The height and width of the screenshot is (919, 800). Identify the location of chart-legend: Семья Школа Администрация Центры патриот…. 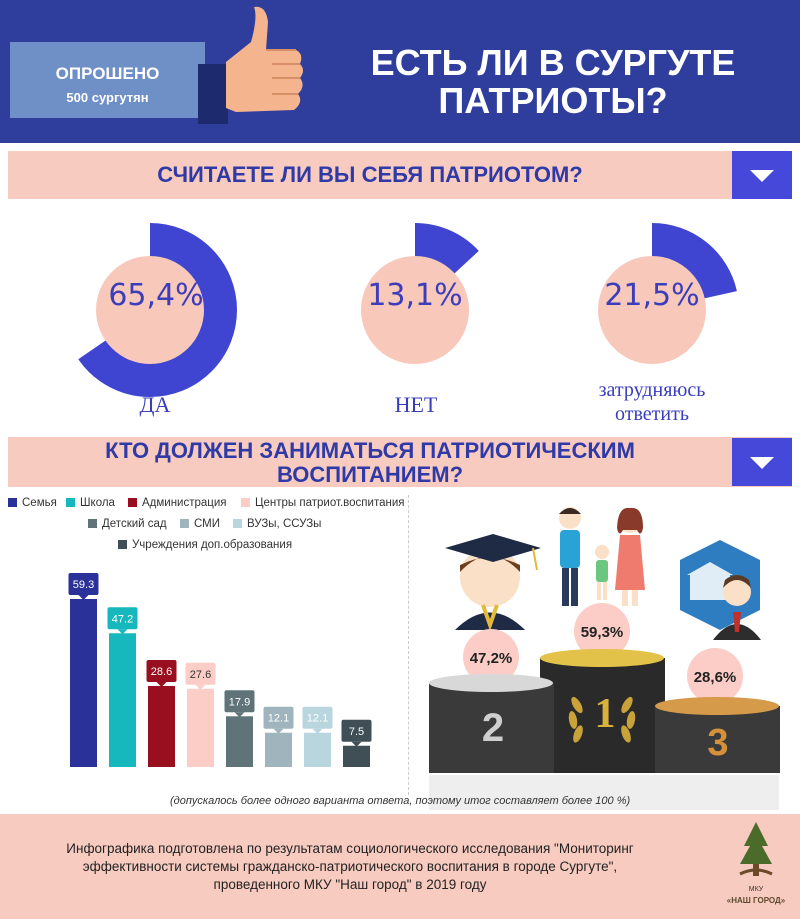
(210, 527).